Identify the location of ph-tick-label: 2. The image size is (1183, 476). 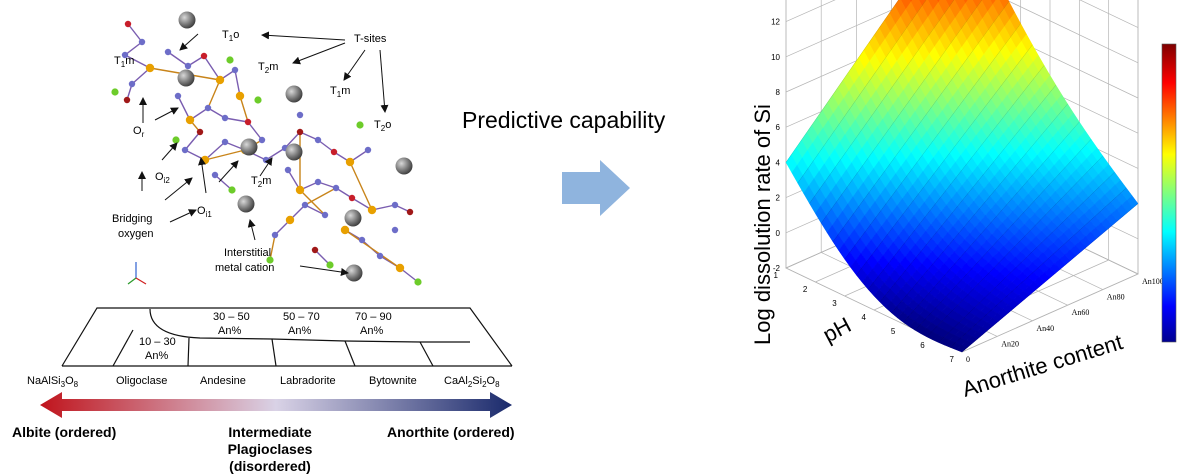
(805, 289).